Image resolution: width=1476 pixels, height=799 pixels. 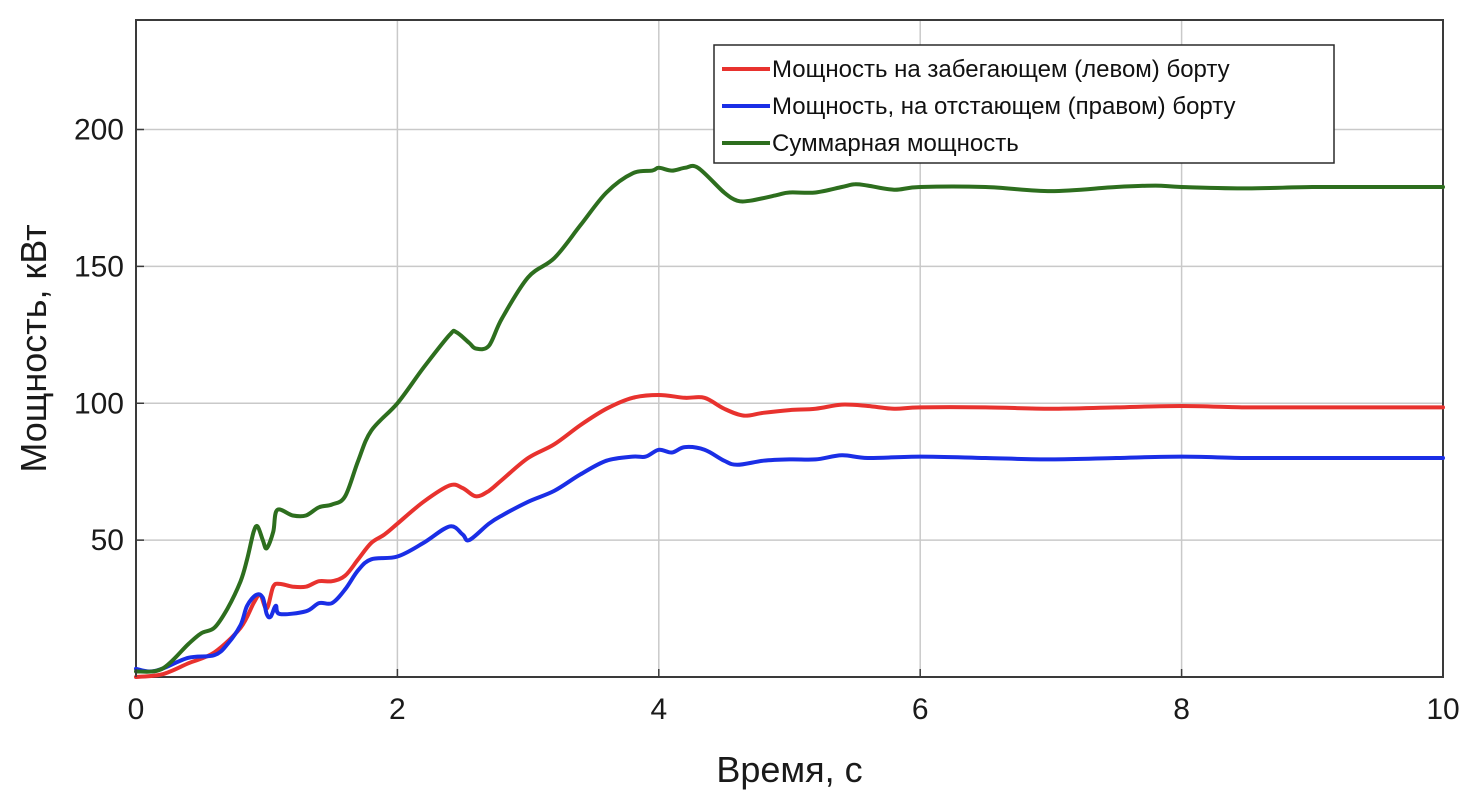 I want to click on y-axis-title: Мощность, кВт, so click(x=33, y=348).